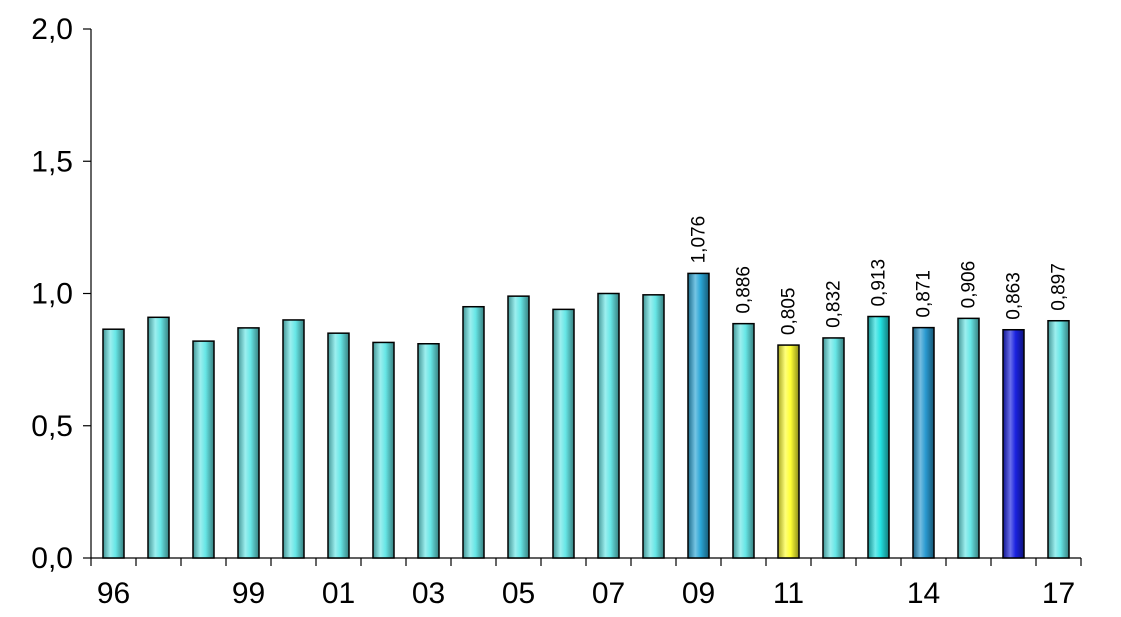 Image resolution: width=1121 pixels, height=617 pixels. What do you see at coordinates (698, 593) in the screenshot?
I see `x-tick-label: 09` at bounding box center [698, 593].